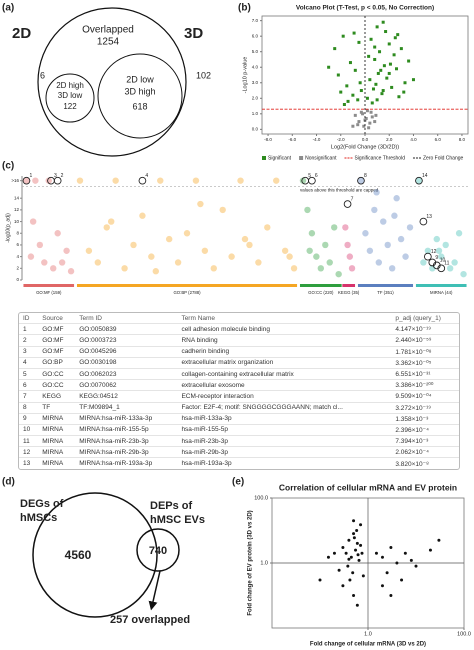  What do you see at coordinates (255, 66) in the screenshot?
I see `y-tick-label: 4.0` at bounding box center [255, 66].